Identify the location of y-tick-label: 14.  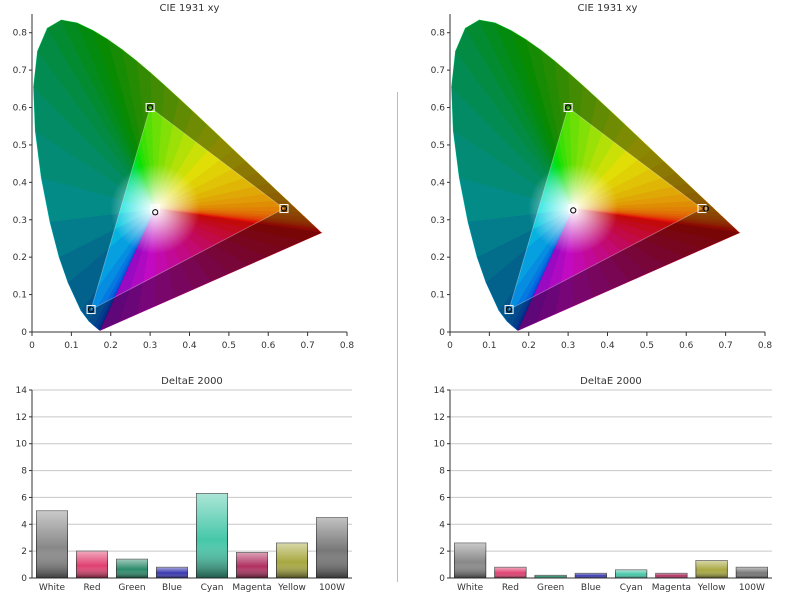
(22, 391).